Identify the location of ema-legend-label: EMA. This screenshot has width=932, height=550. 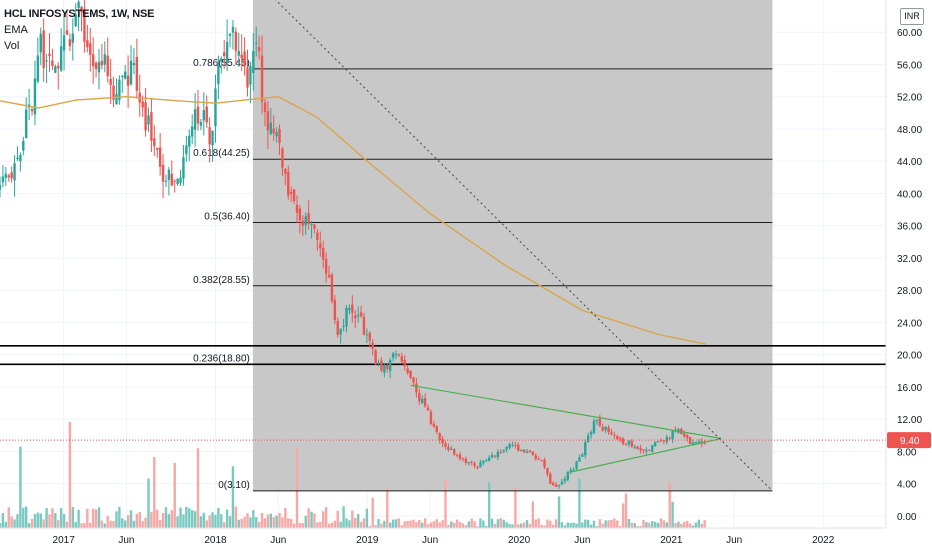
(16, 30).